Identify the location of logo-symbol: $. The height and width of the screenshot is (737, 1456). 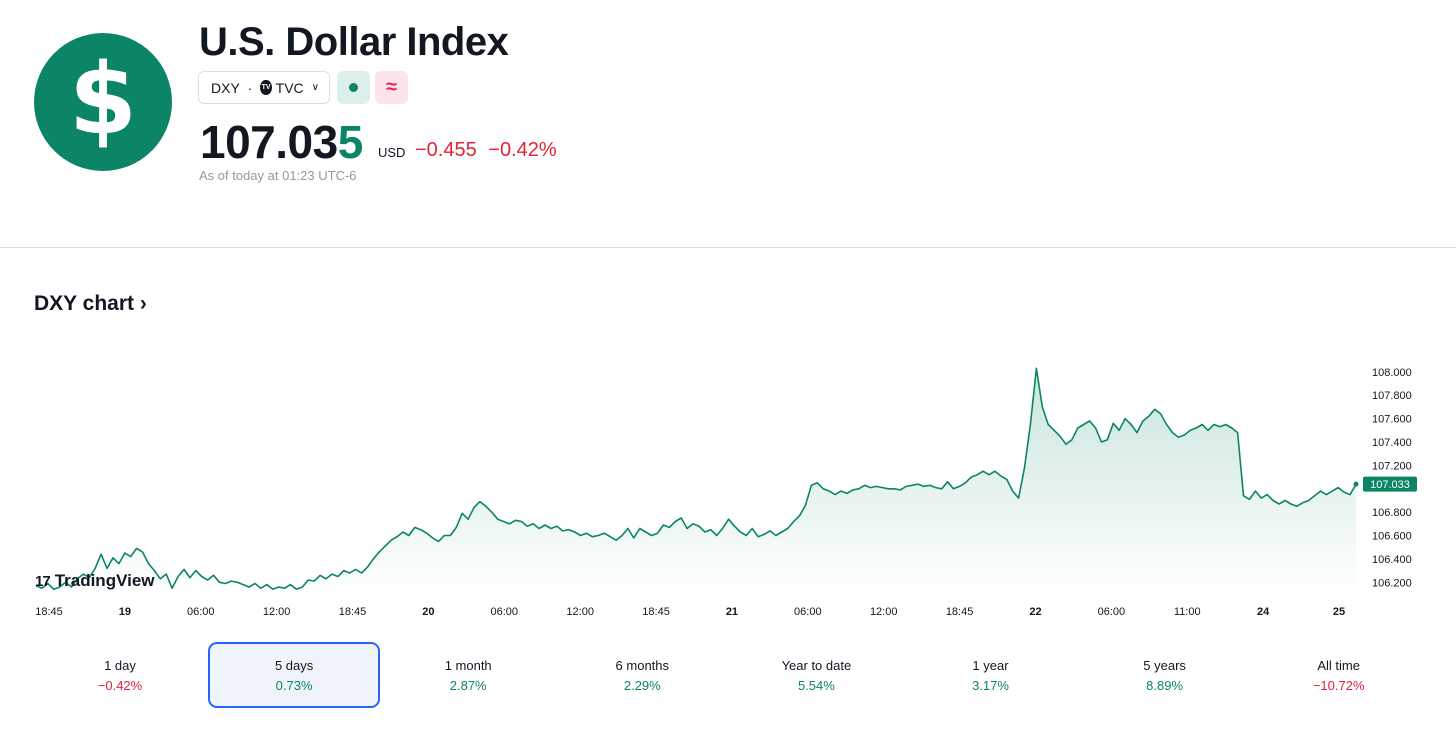
(103, 100).